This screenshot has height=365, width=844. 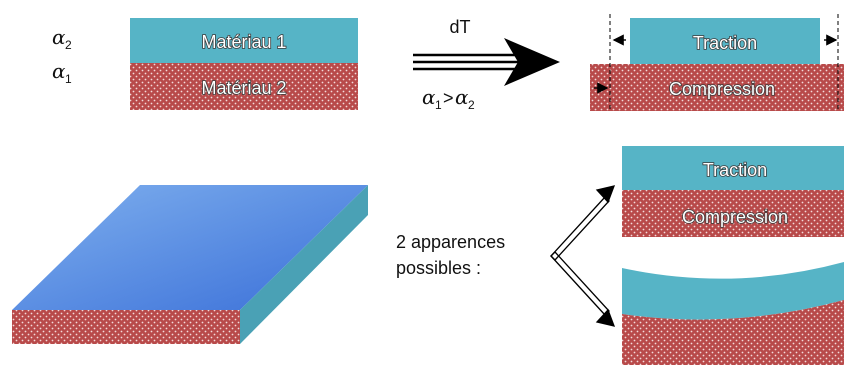 I want to click on inequality-label: α 1 > α 2, so click(x=448, y=98).